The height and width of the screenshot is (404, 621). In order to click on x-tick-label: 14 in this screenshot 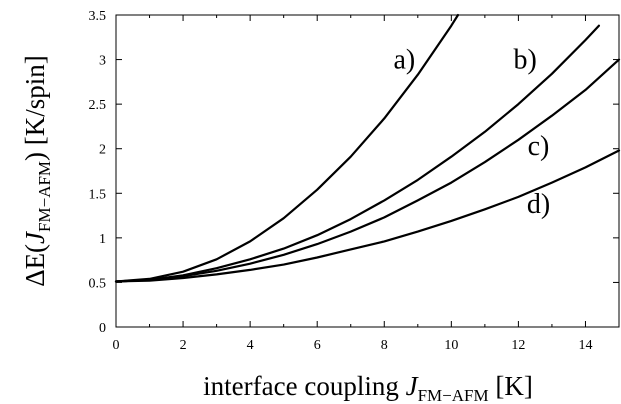, I will do `click(585, 345)`.